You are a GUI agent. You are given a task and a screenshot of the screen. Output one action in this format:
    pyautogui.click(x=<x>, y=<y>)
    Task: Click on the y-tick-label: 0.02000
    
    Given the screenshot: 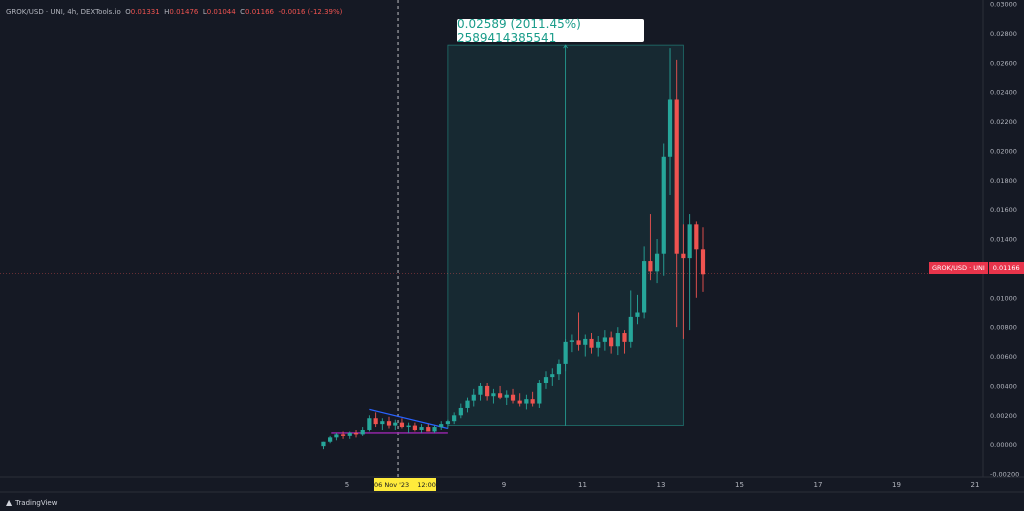 What is the action you would take?
    pyautogui.click(x=1003, y=151)
    